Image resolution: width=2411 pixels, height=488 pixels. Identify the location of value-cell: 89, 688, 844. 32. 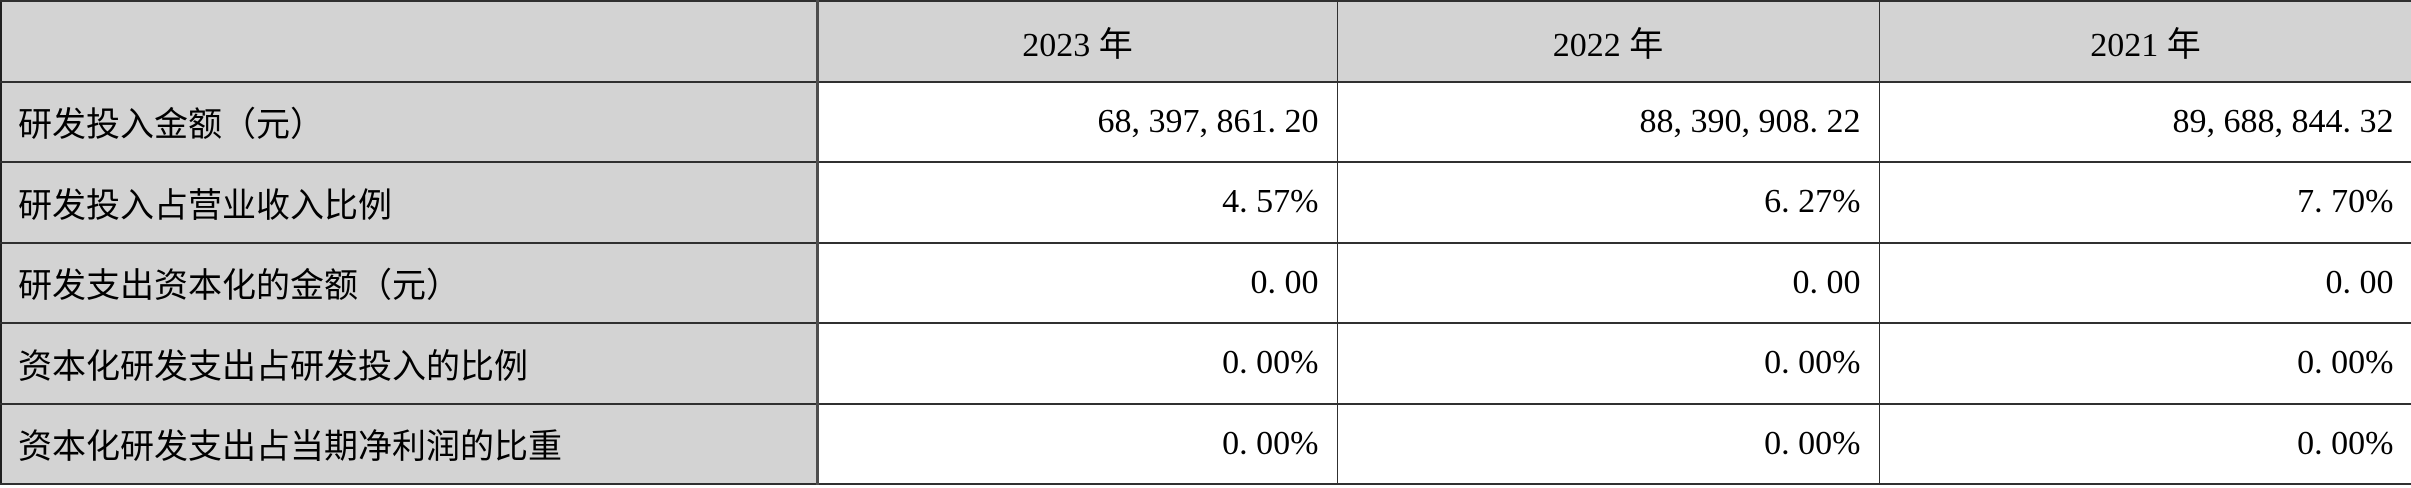
(2144, 121).